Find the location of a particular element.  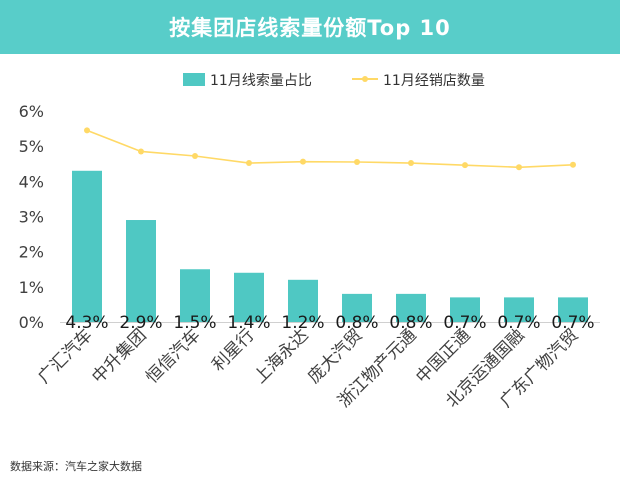

source-note: 数据来源：汽车之家大数据 is located at coordinates (76, 466).